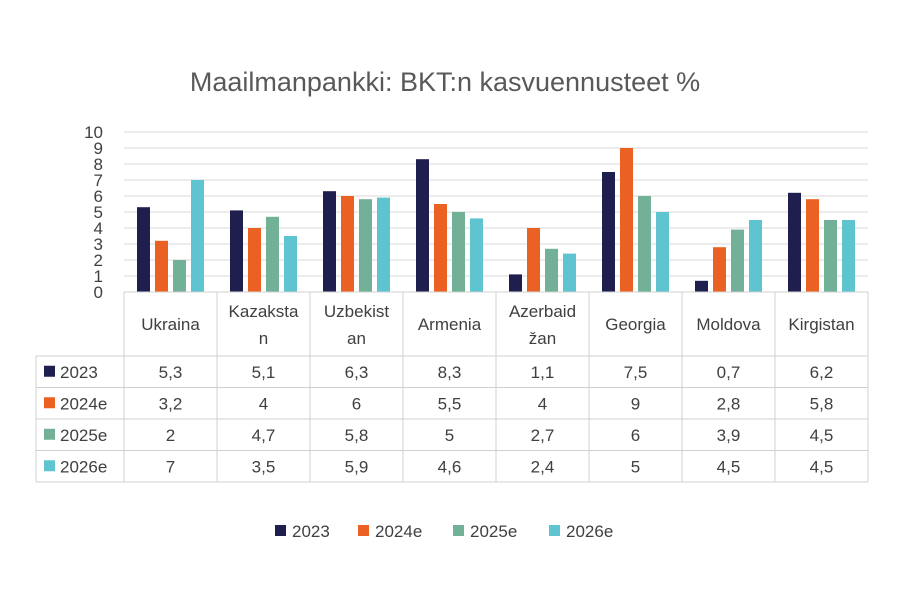  I want to click on data-label: 1,1, so click(543, 372).